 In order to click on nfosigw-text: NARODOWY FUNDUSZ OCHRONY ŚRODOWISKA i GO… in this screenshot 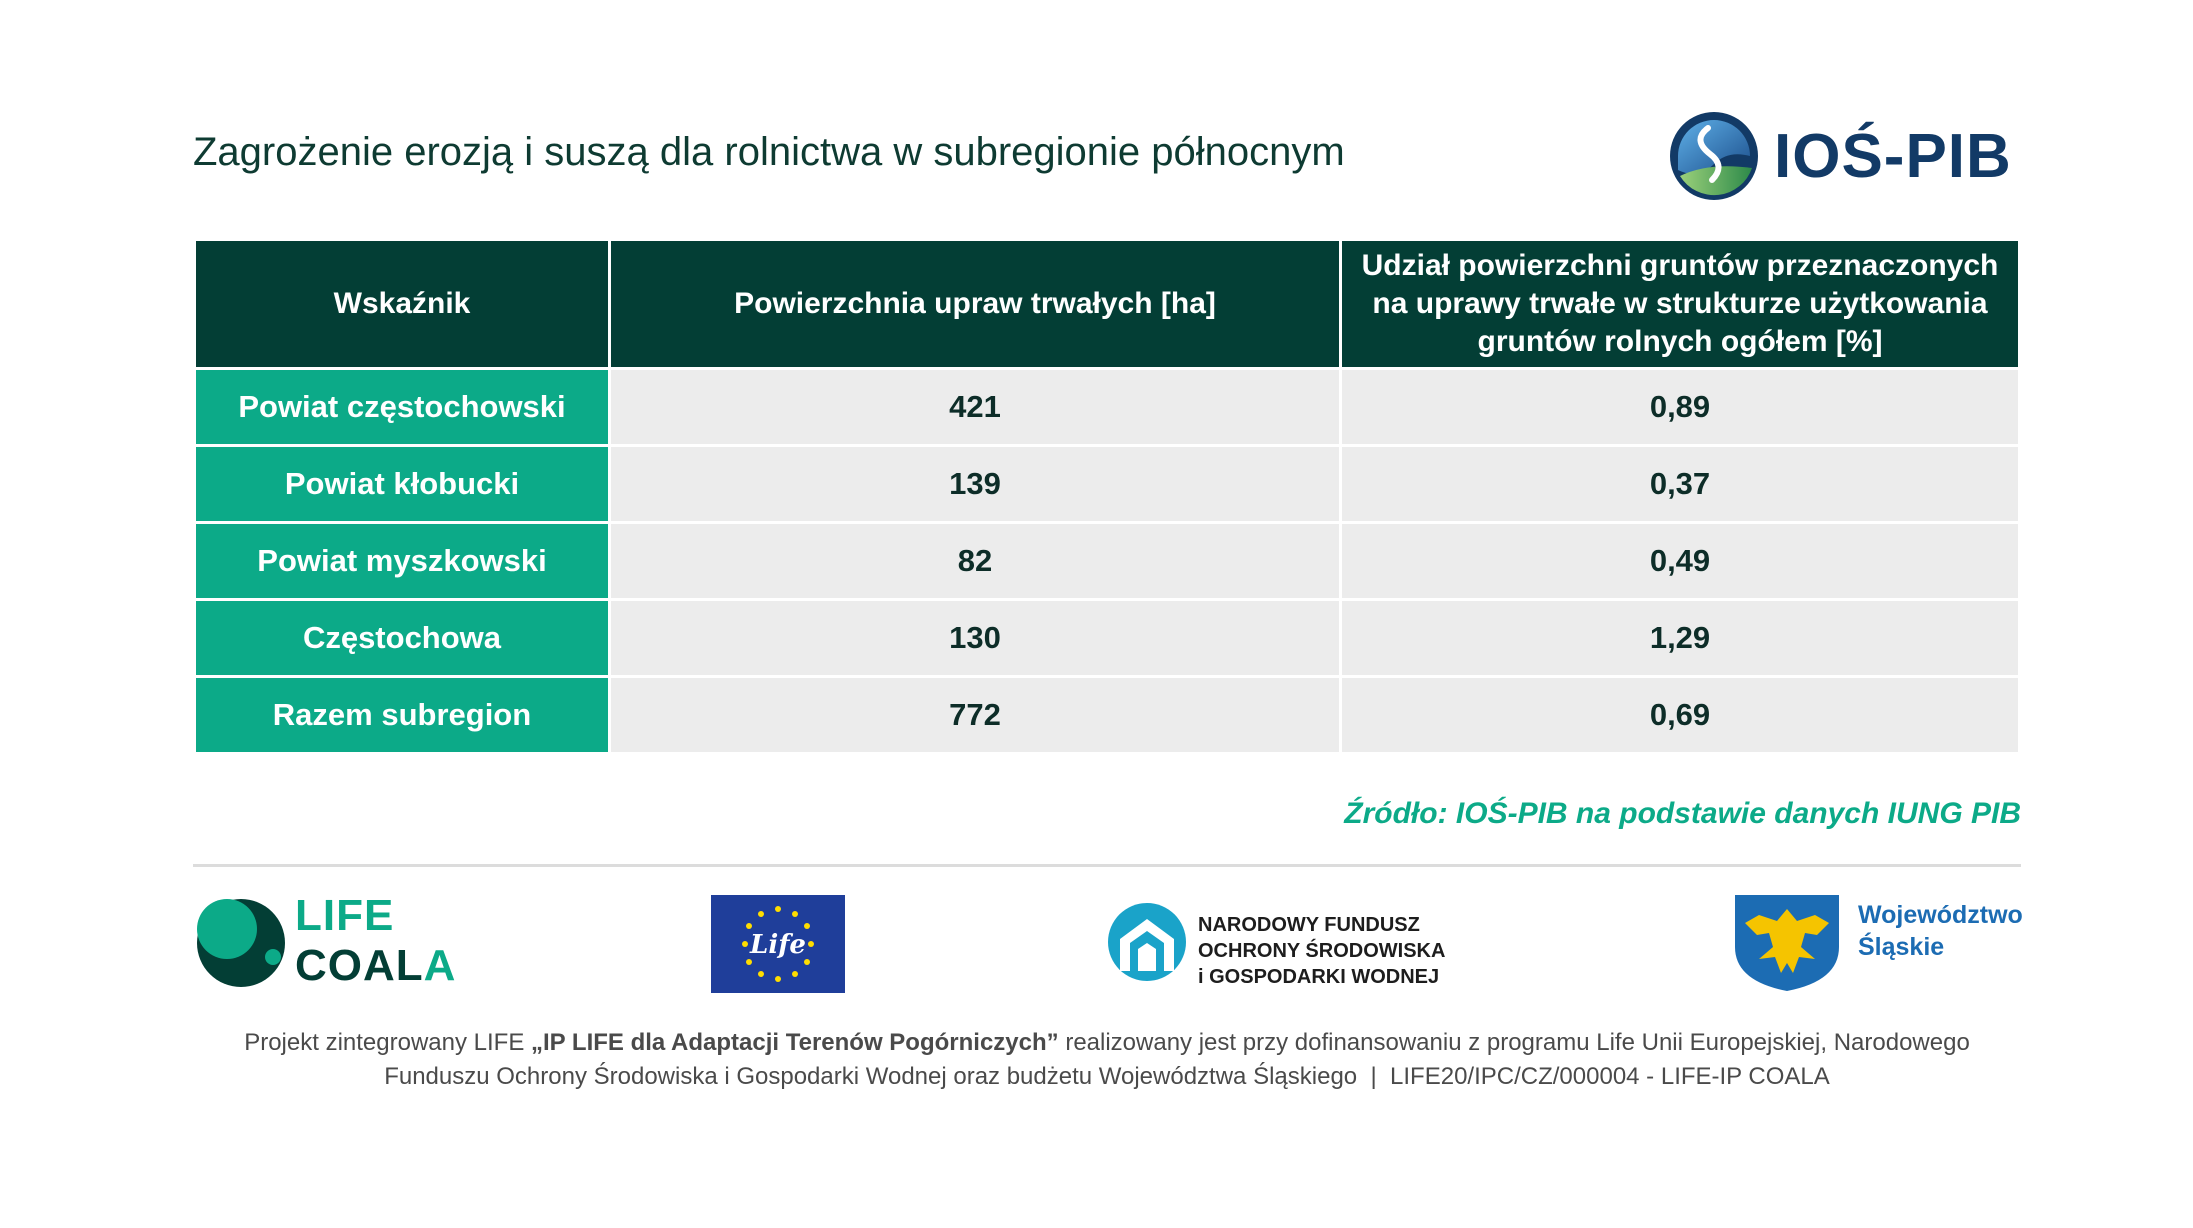, I will do `click(1321, 951)`.